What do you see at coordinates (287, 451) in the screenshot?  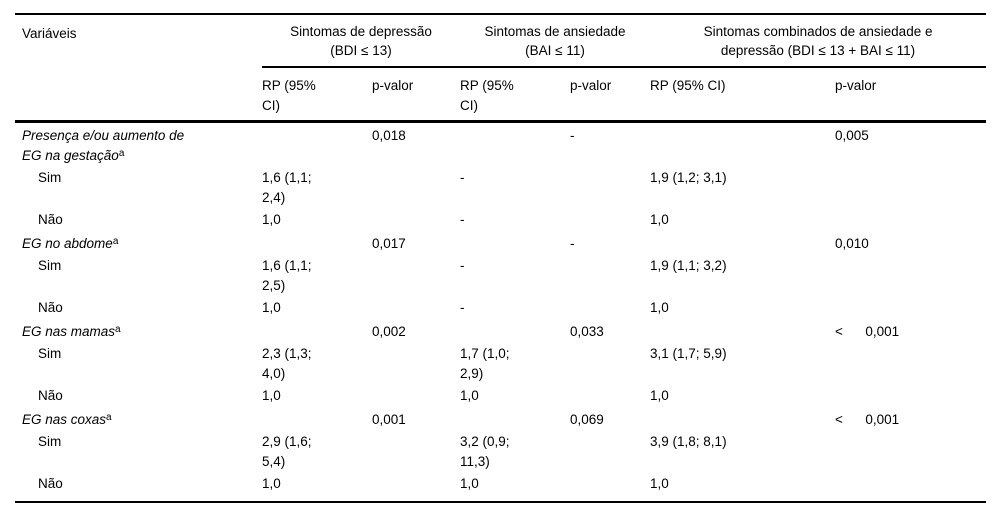 I see `cell-rp-depression: 2,9 (1,6; 5,4)` at bounding box center [287, 451].